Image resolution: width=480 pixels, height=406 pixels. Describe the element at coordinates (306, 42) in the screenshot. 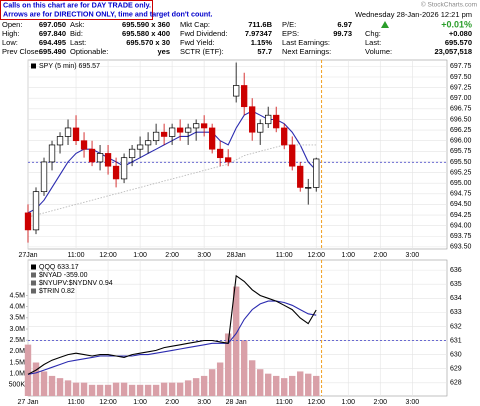

I see `quote-label: Last Earnings:` at that location.